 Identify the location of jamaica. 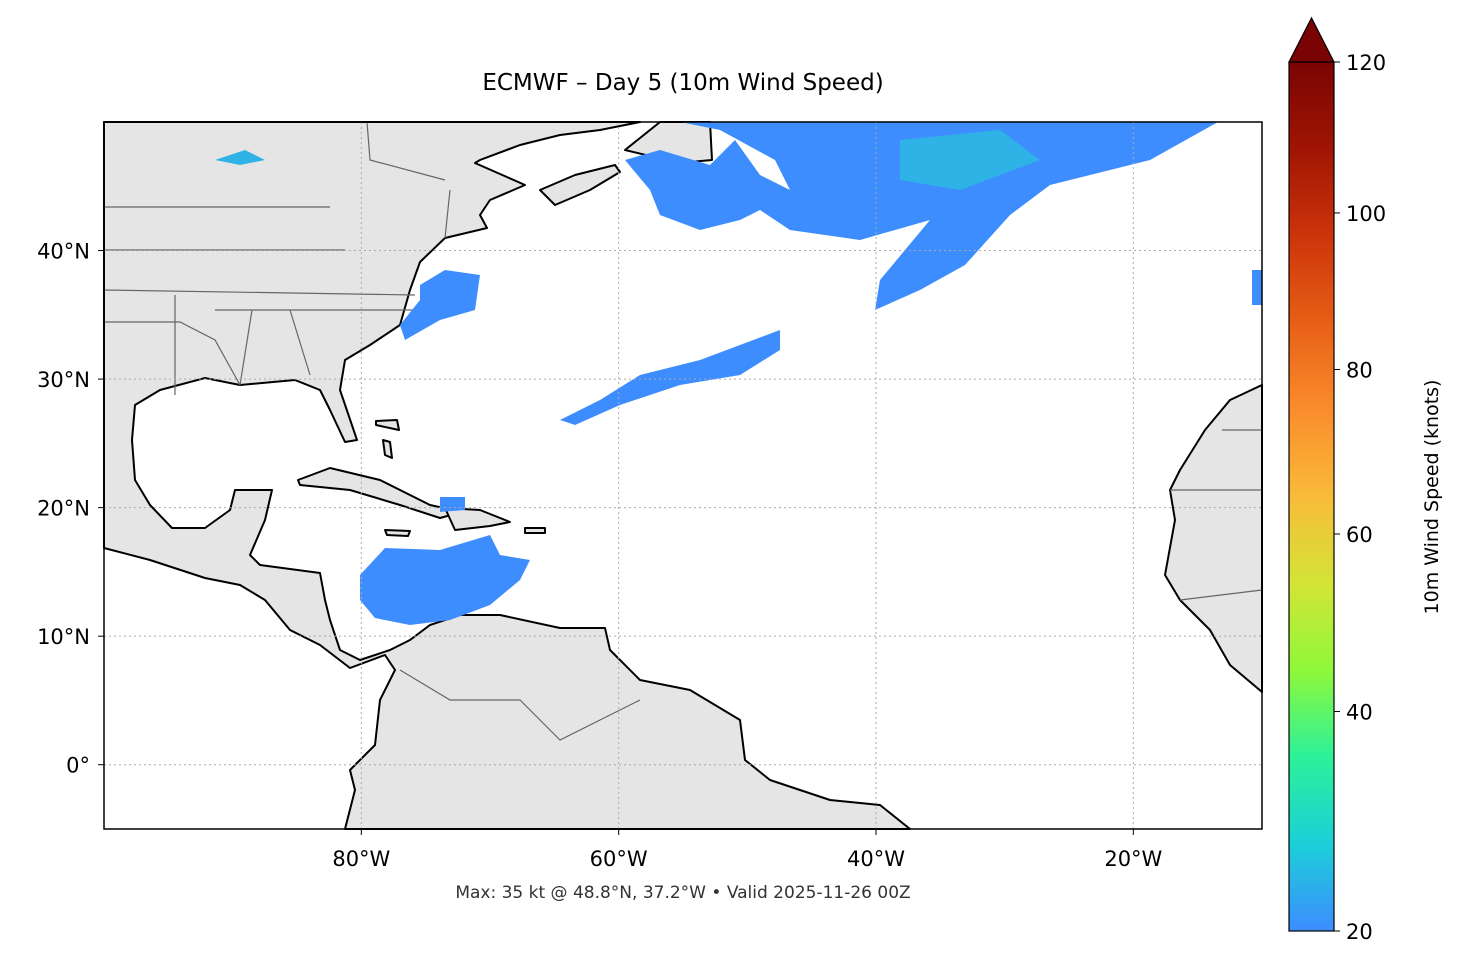
(397, 533).